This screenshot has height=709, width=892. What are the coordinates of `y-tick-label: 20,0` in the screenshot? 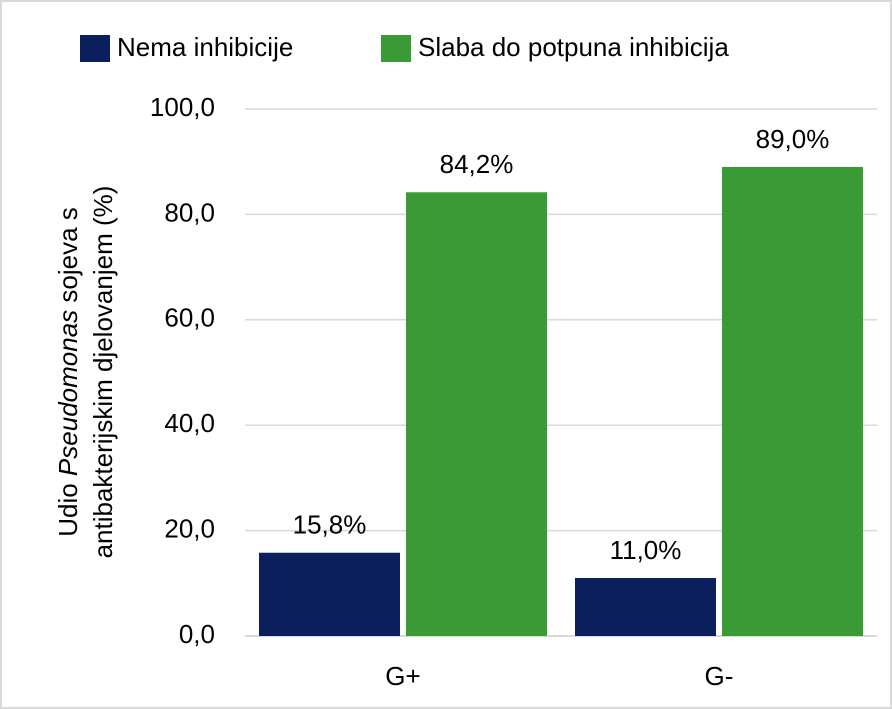 It's located at (189, 528).